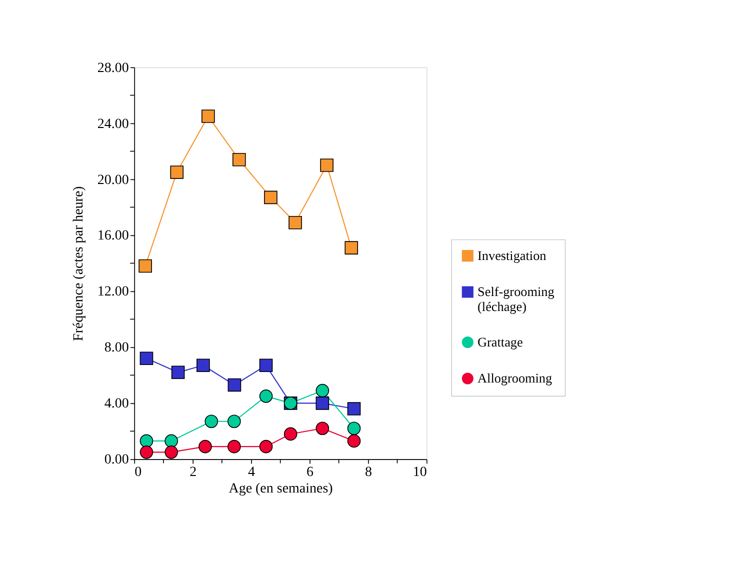  Describe the element at coordinates (116, 404) in the screenshot. I see `y-tick-label: 4.00` at that location.